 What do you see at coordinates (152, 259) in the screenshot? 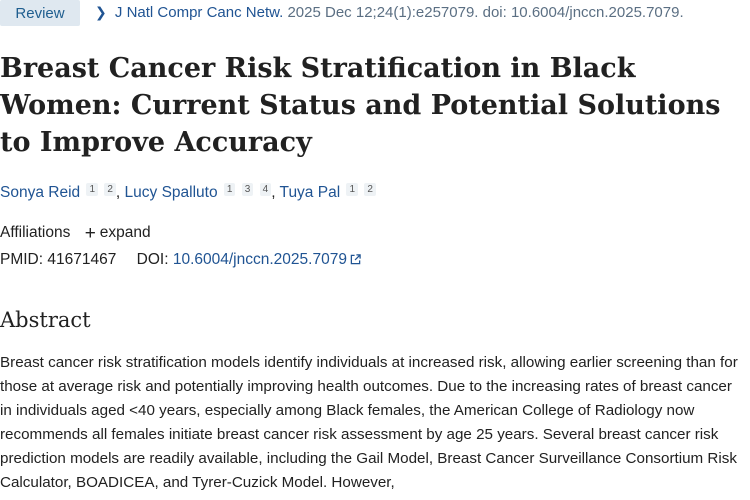
I see `doi-label: DOI:` at bounding box center [152, 259].